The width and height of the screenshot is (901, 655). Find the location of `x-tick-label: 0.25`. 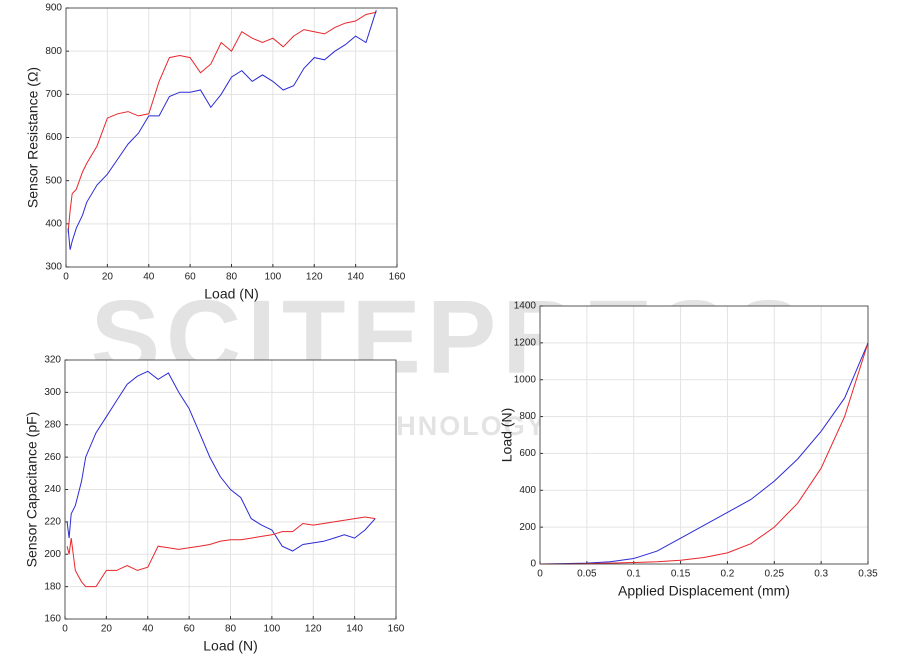

x-tick-label: 0.25 is located at coordinates (775, 574).